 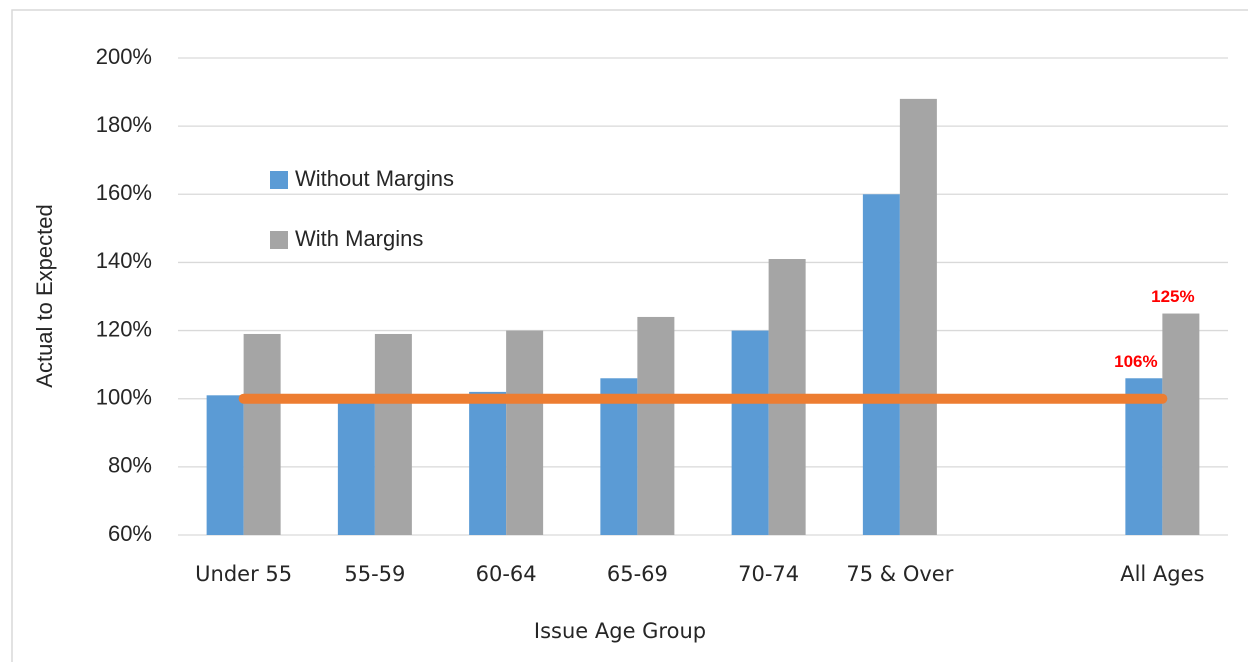 What do you see at coordinates (130, 465) in the screenshot?
I see `y-tick-label: 80%` at bounding box center [130, 465].